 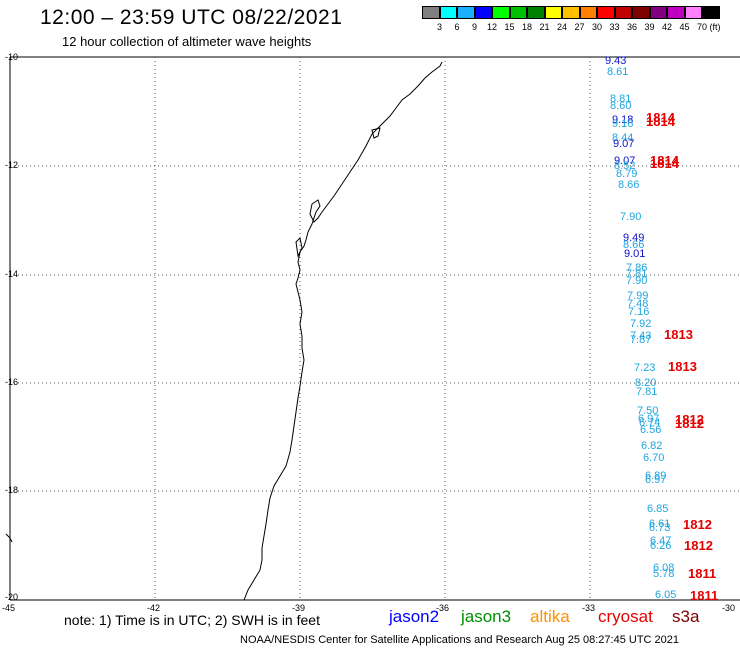 I want to click on legend-altika: altika, so click(x=550, y=616).